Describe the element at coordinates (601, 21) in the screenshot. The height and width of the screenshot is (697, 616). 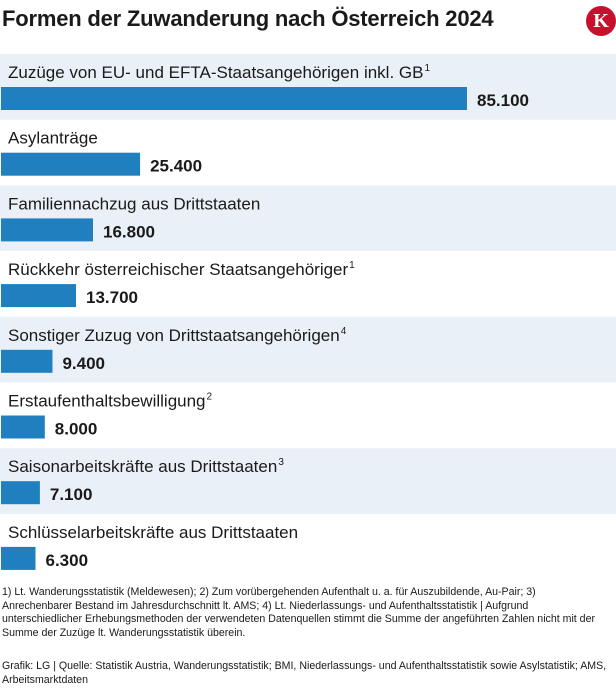
I see `publisher-logo: K` at that location.